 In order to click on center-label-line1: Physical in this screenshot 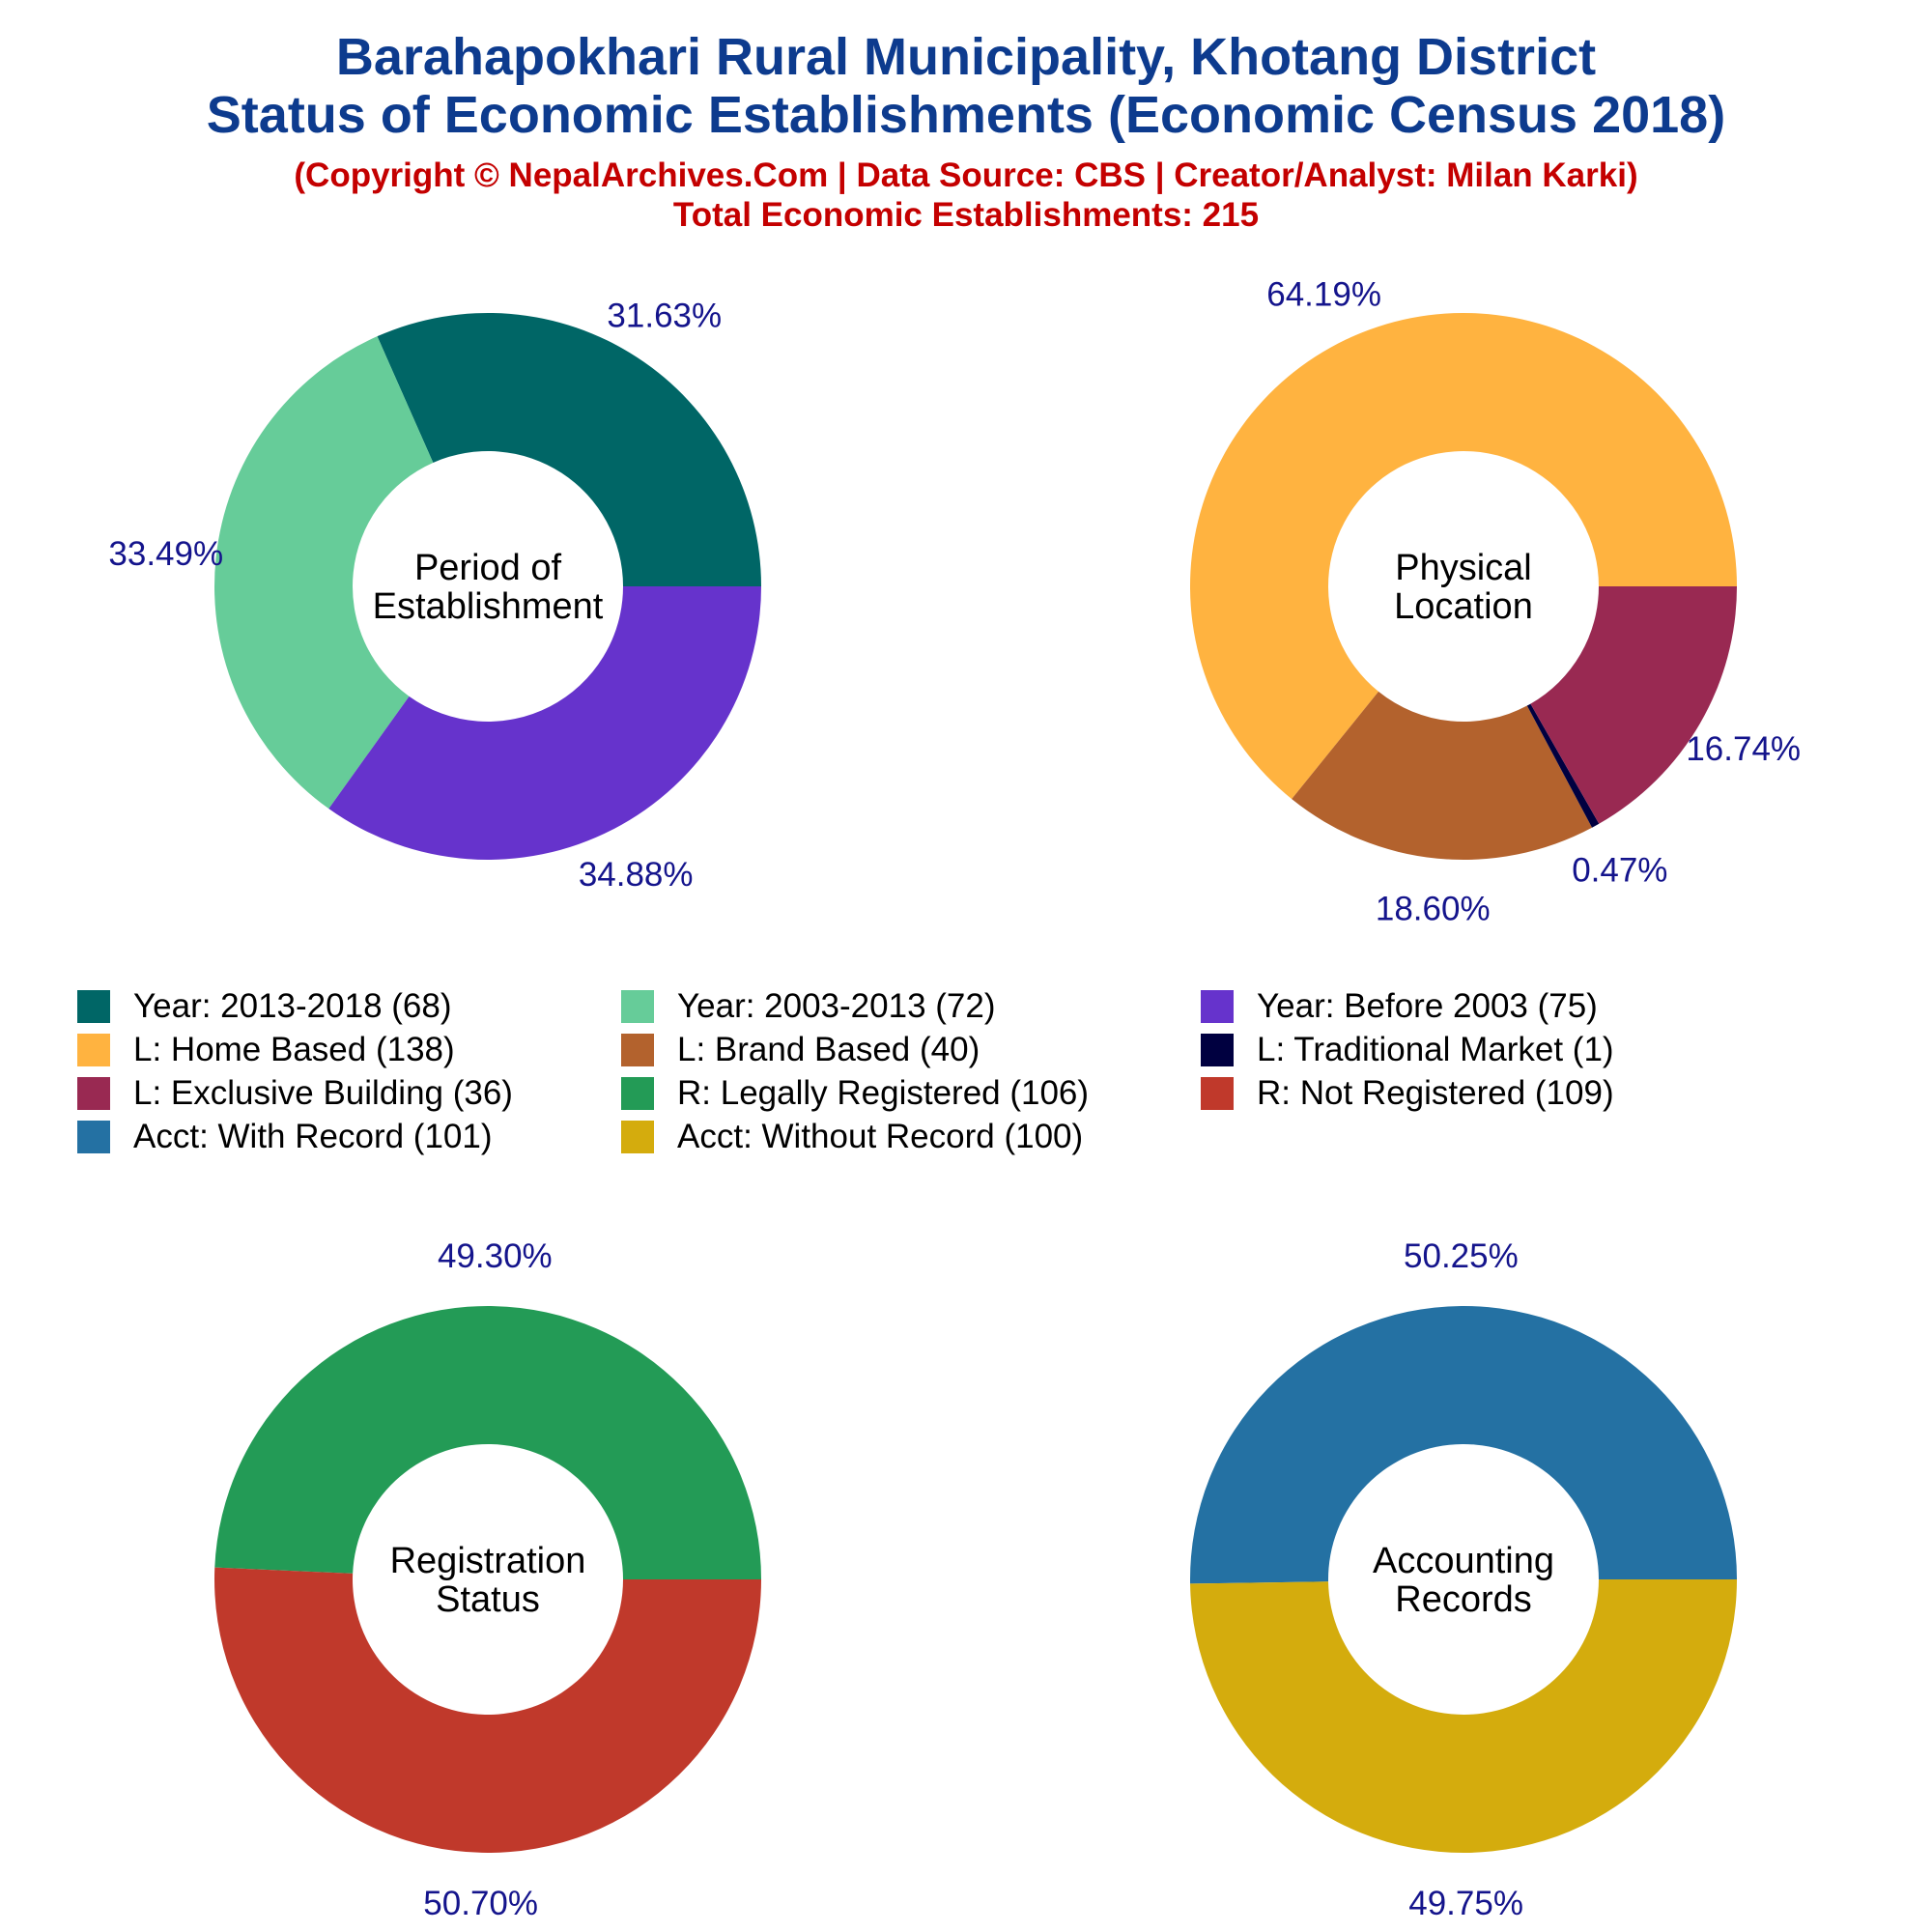, I will do `click(1463, 568)`.